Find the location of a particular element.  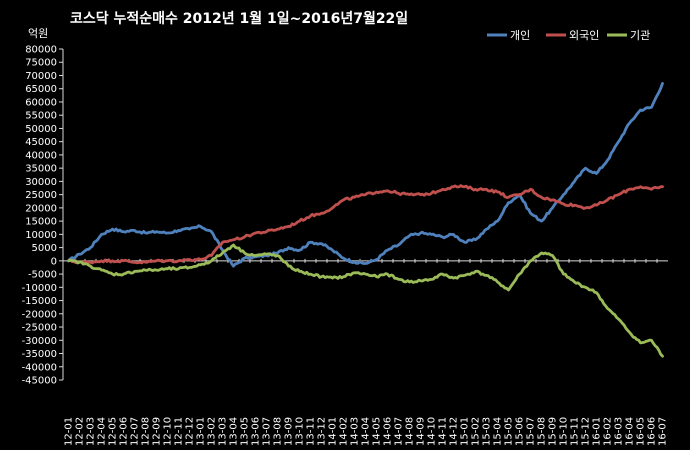

x-tick-label: 13-06 is located at coordinates (256, 431).